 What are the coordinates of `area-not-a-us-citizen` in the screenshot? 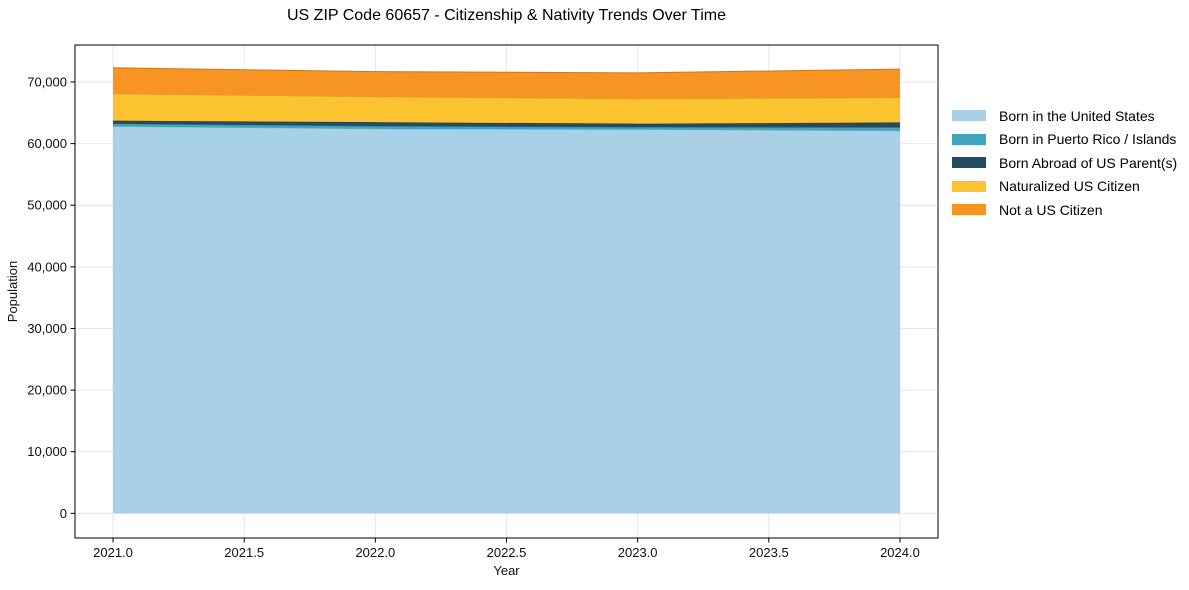 It's located at (506, 83).